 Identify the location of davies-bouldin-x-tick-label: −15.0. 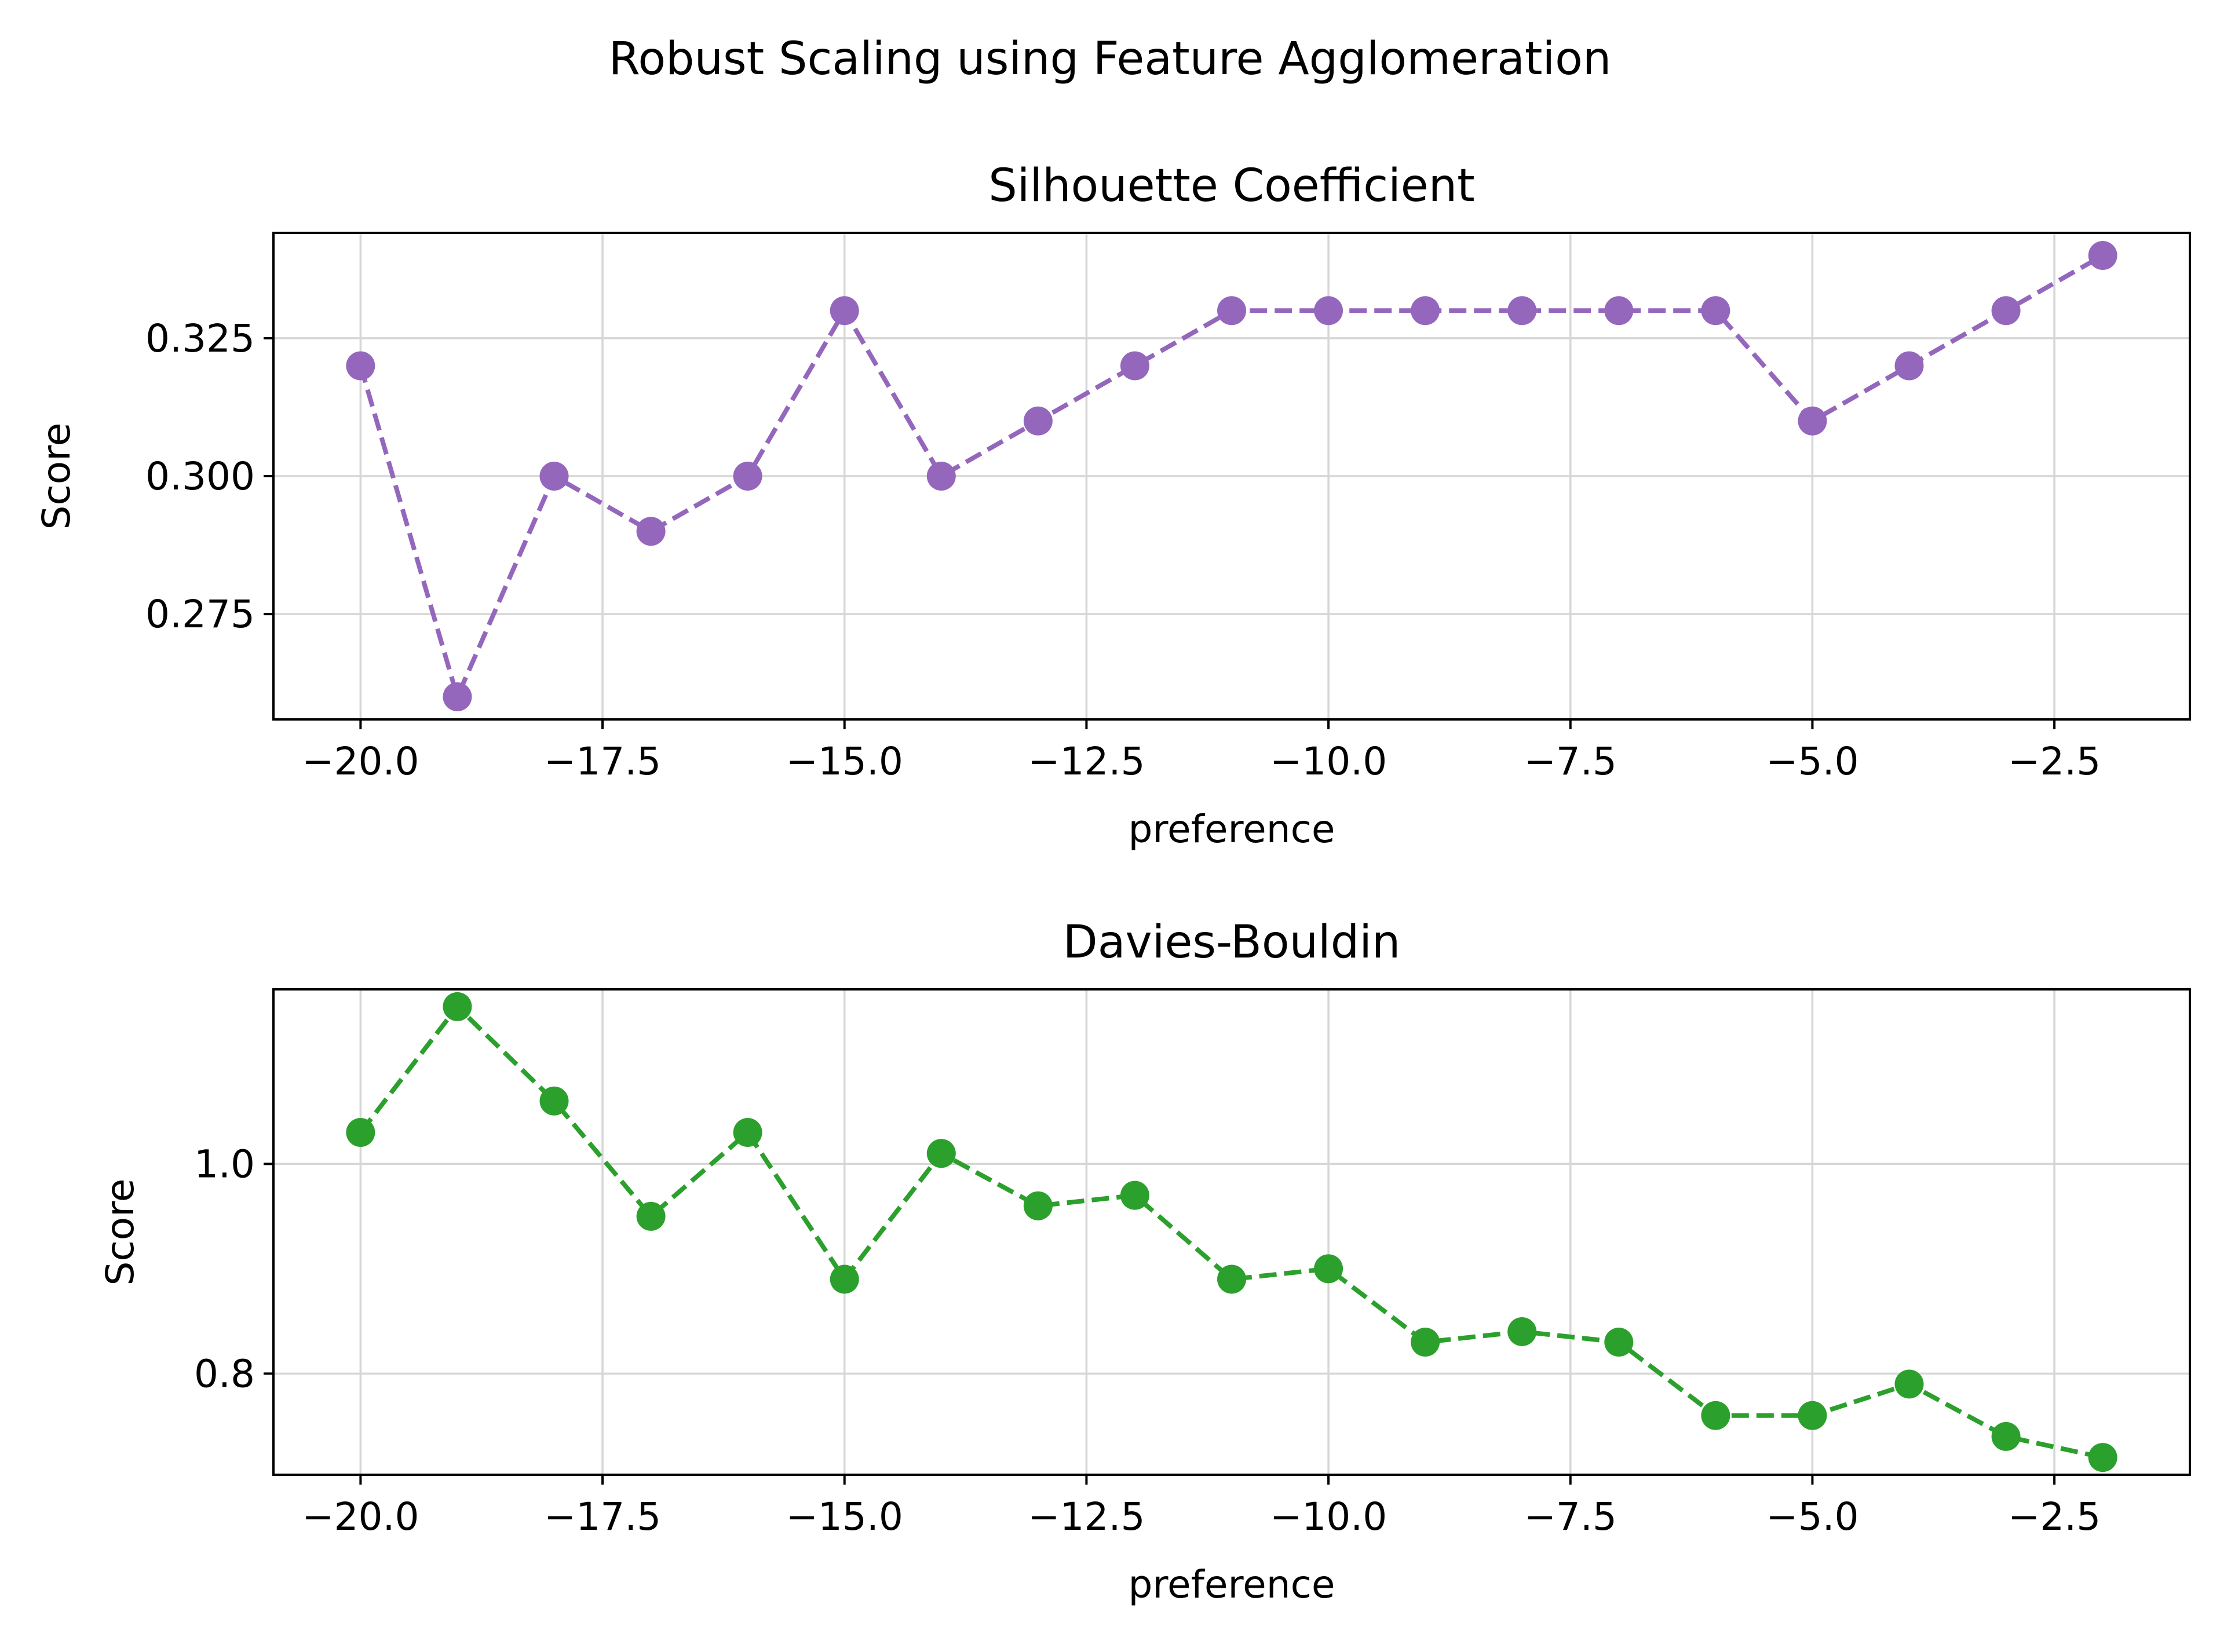
(844, 1516).